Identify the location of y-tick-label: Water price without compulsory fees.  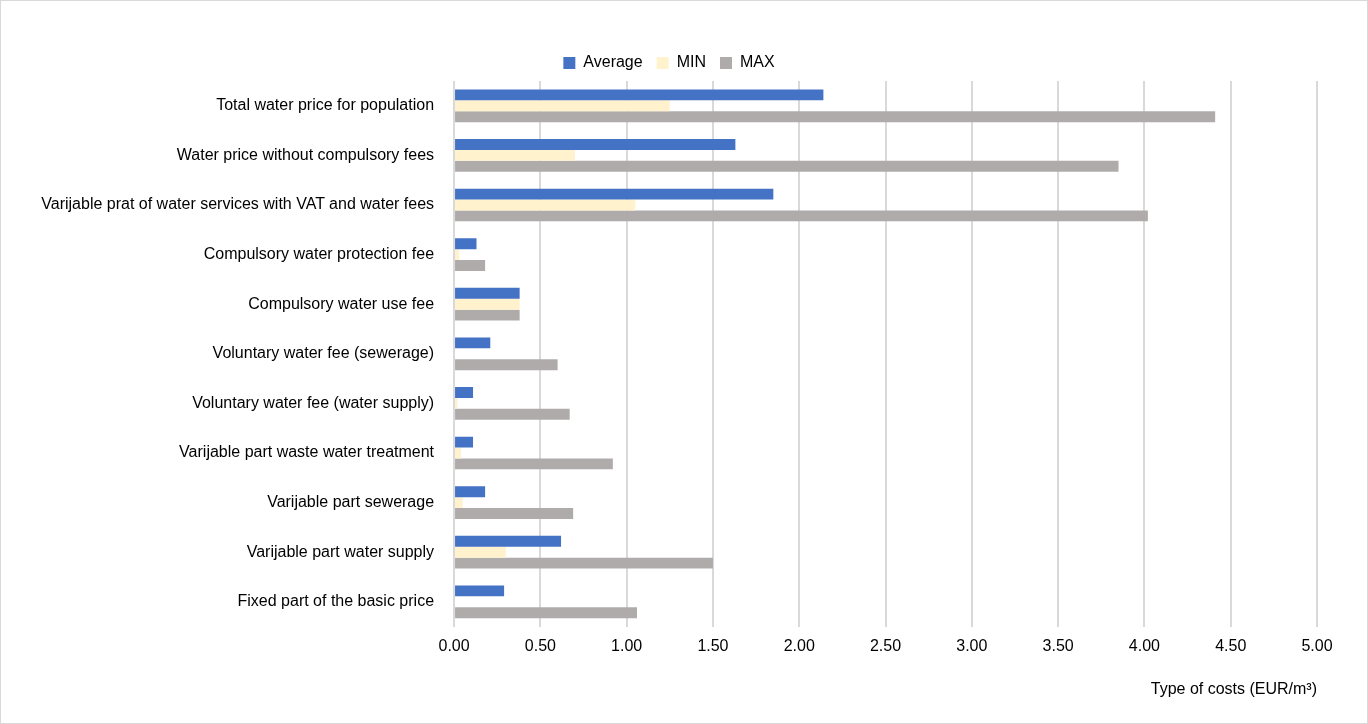
(305, 154).